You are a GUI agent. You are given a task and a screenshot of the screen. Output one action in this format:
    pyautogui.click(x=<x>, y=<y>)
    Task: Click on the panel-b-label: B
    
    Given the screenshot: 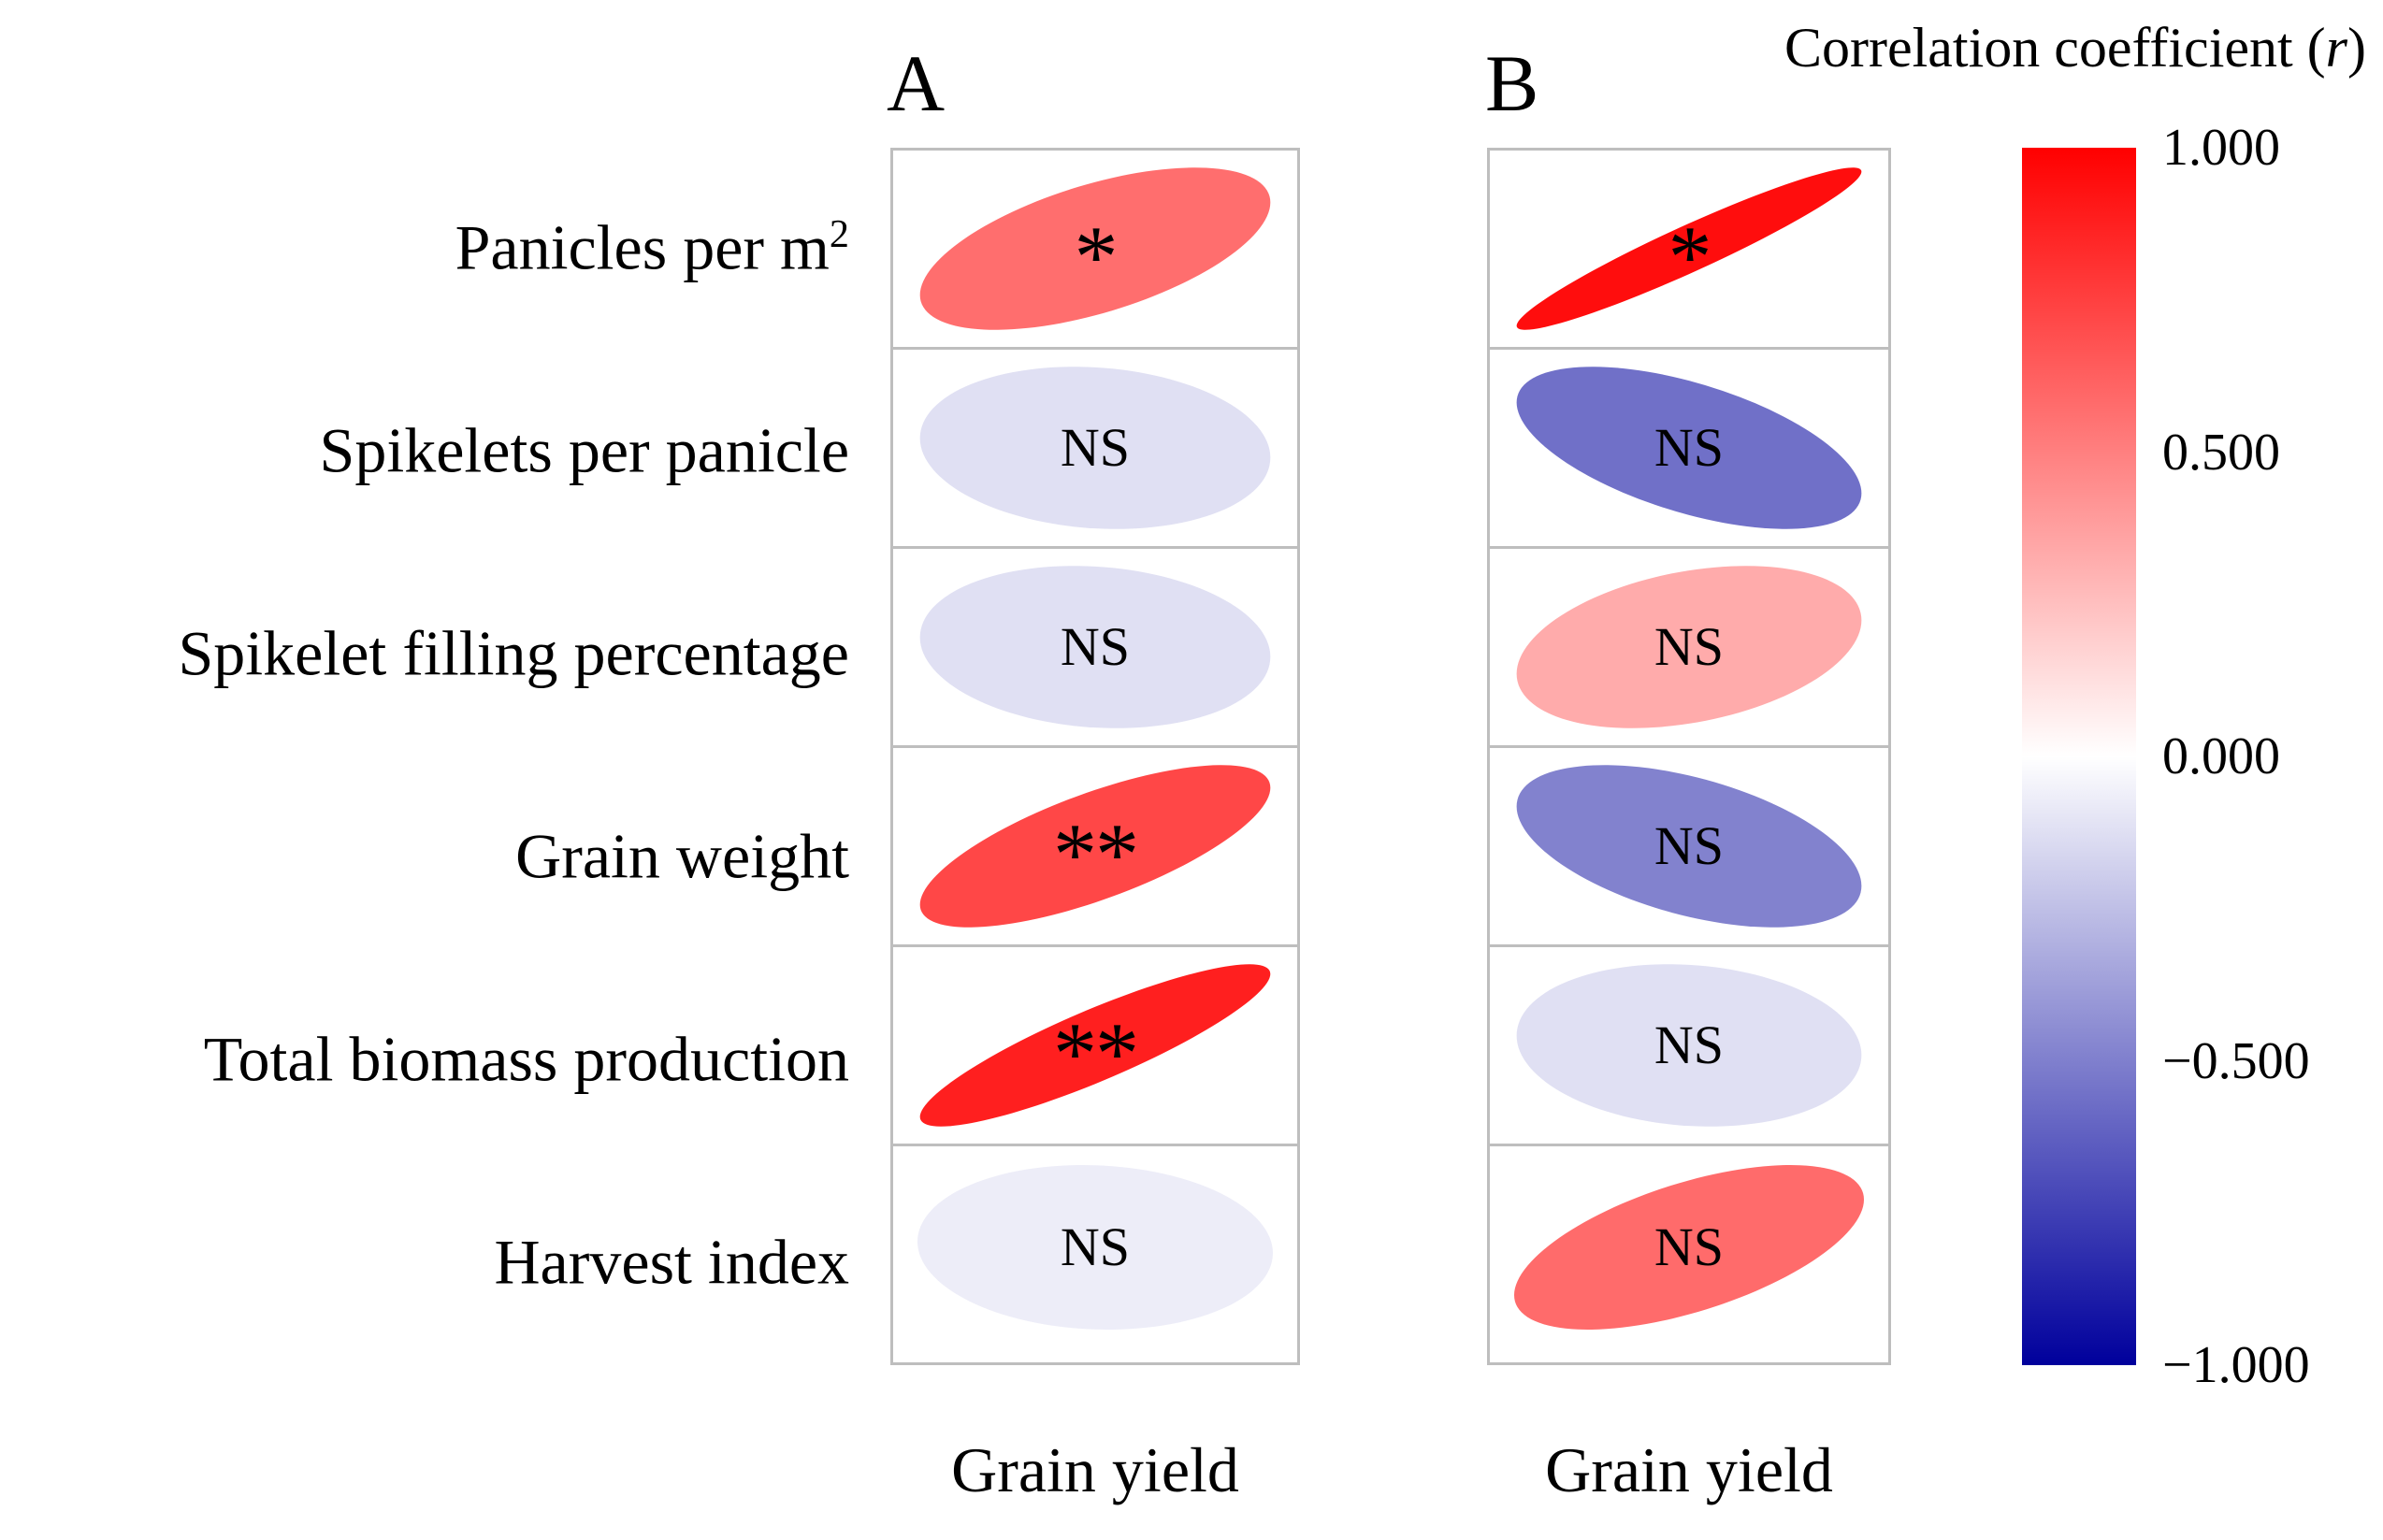 What is the action you would take?
    pyautogui.click(x=1512, y=83)
    